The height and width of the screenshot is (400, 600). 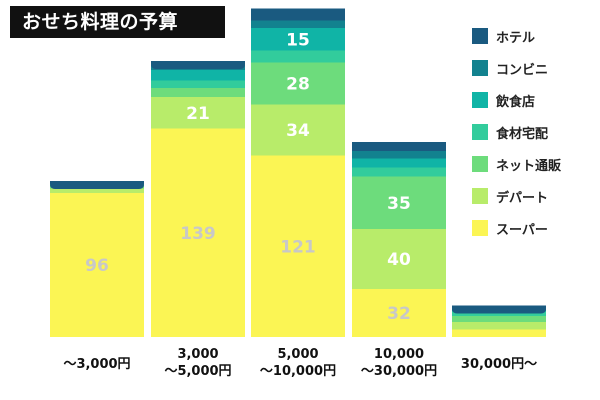 I want to click on category-label: 5,000 ～10,000円, so click(x=298, y=363).